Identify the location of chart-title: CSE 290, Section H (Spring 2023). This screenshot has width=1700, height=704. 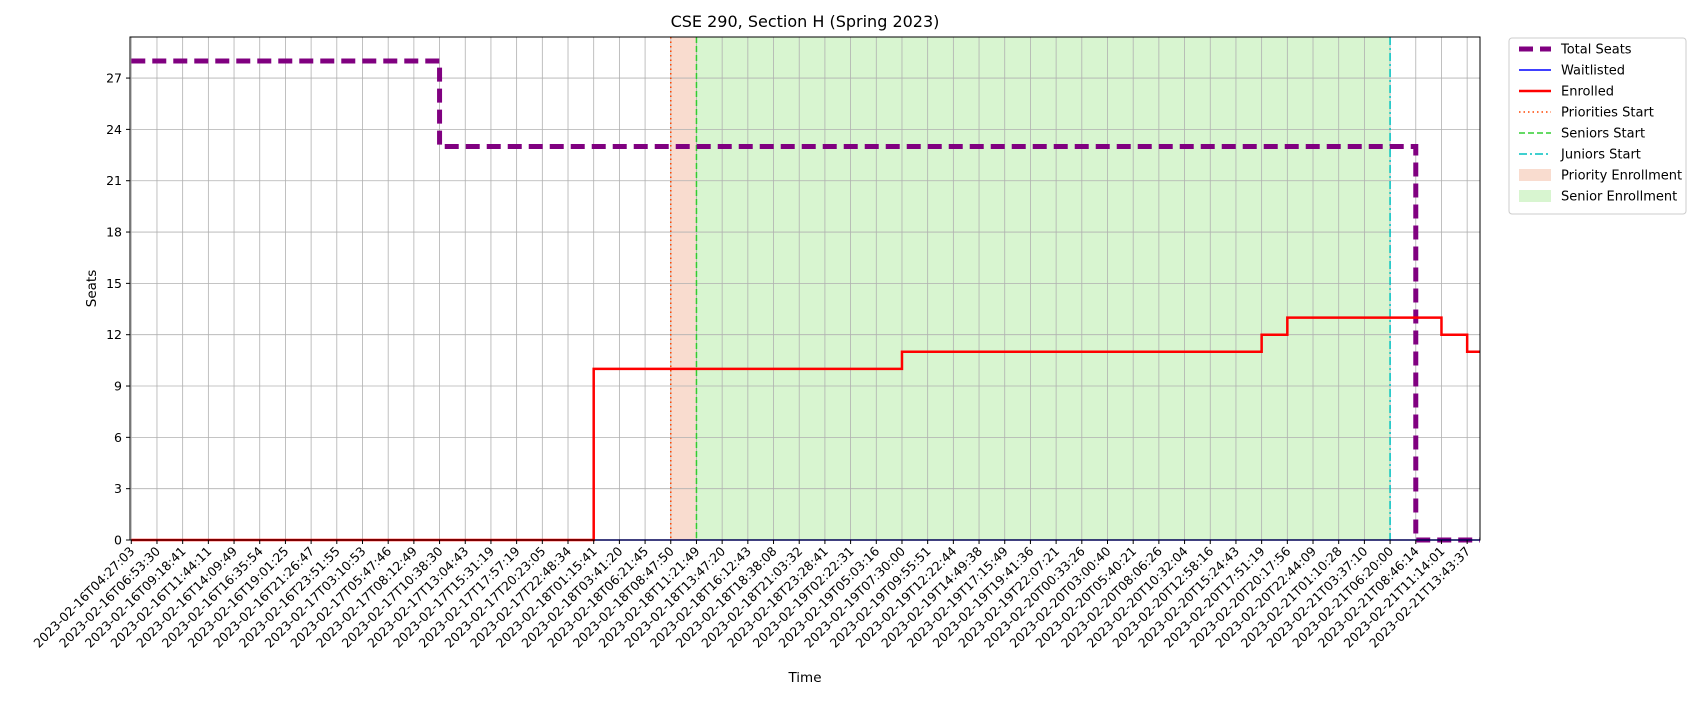
(805, 21).